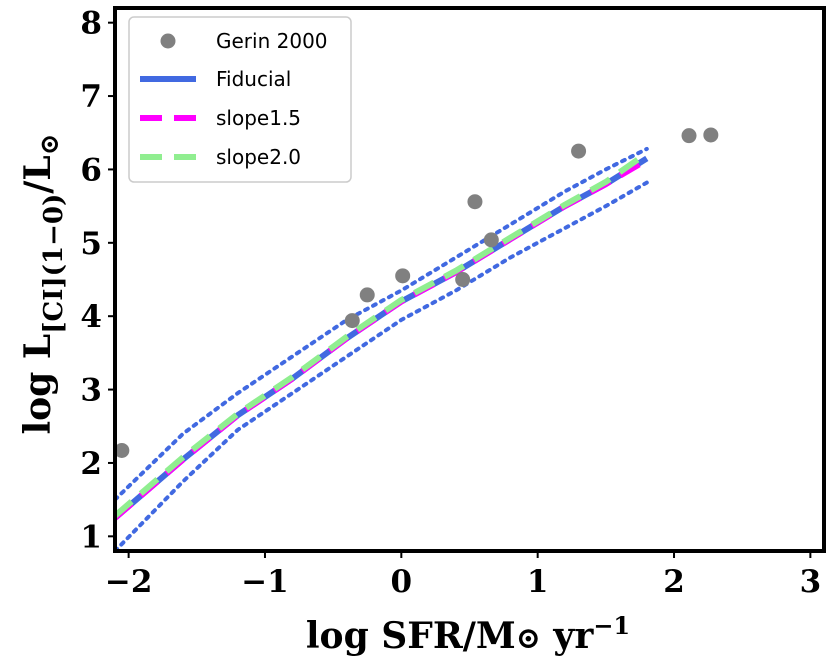 The image size is (830, 664). I want to click on legend-label-fiducial: Fiducial, so click(253, 79).